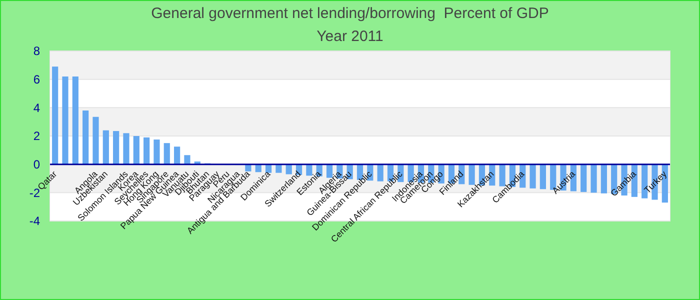 This screenshot has height=300, width=700. I want to click on chart-title: General government net lending/borrowing Percent of GDP, so click(350, 13).